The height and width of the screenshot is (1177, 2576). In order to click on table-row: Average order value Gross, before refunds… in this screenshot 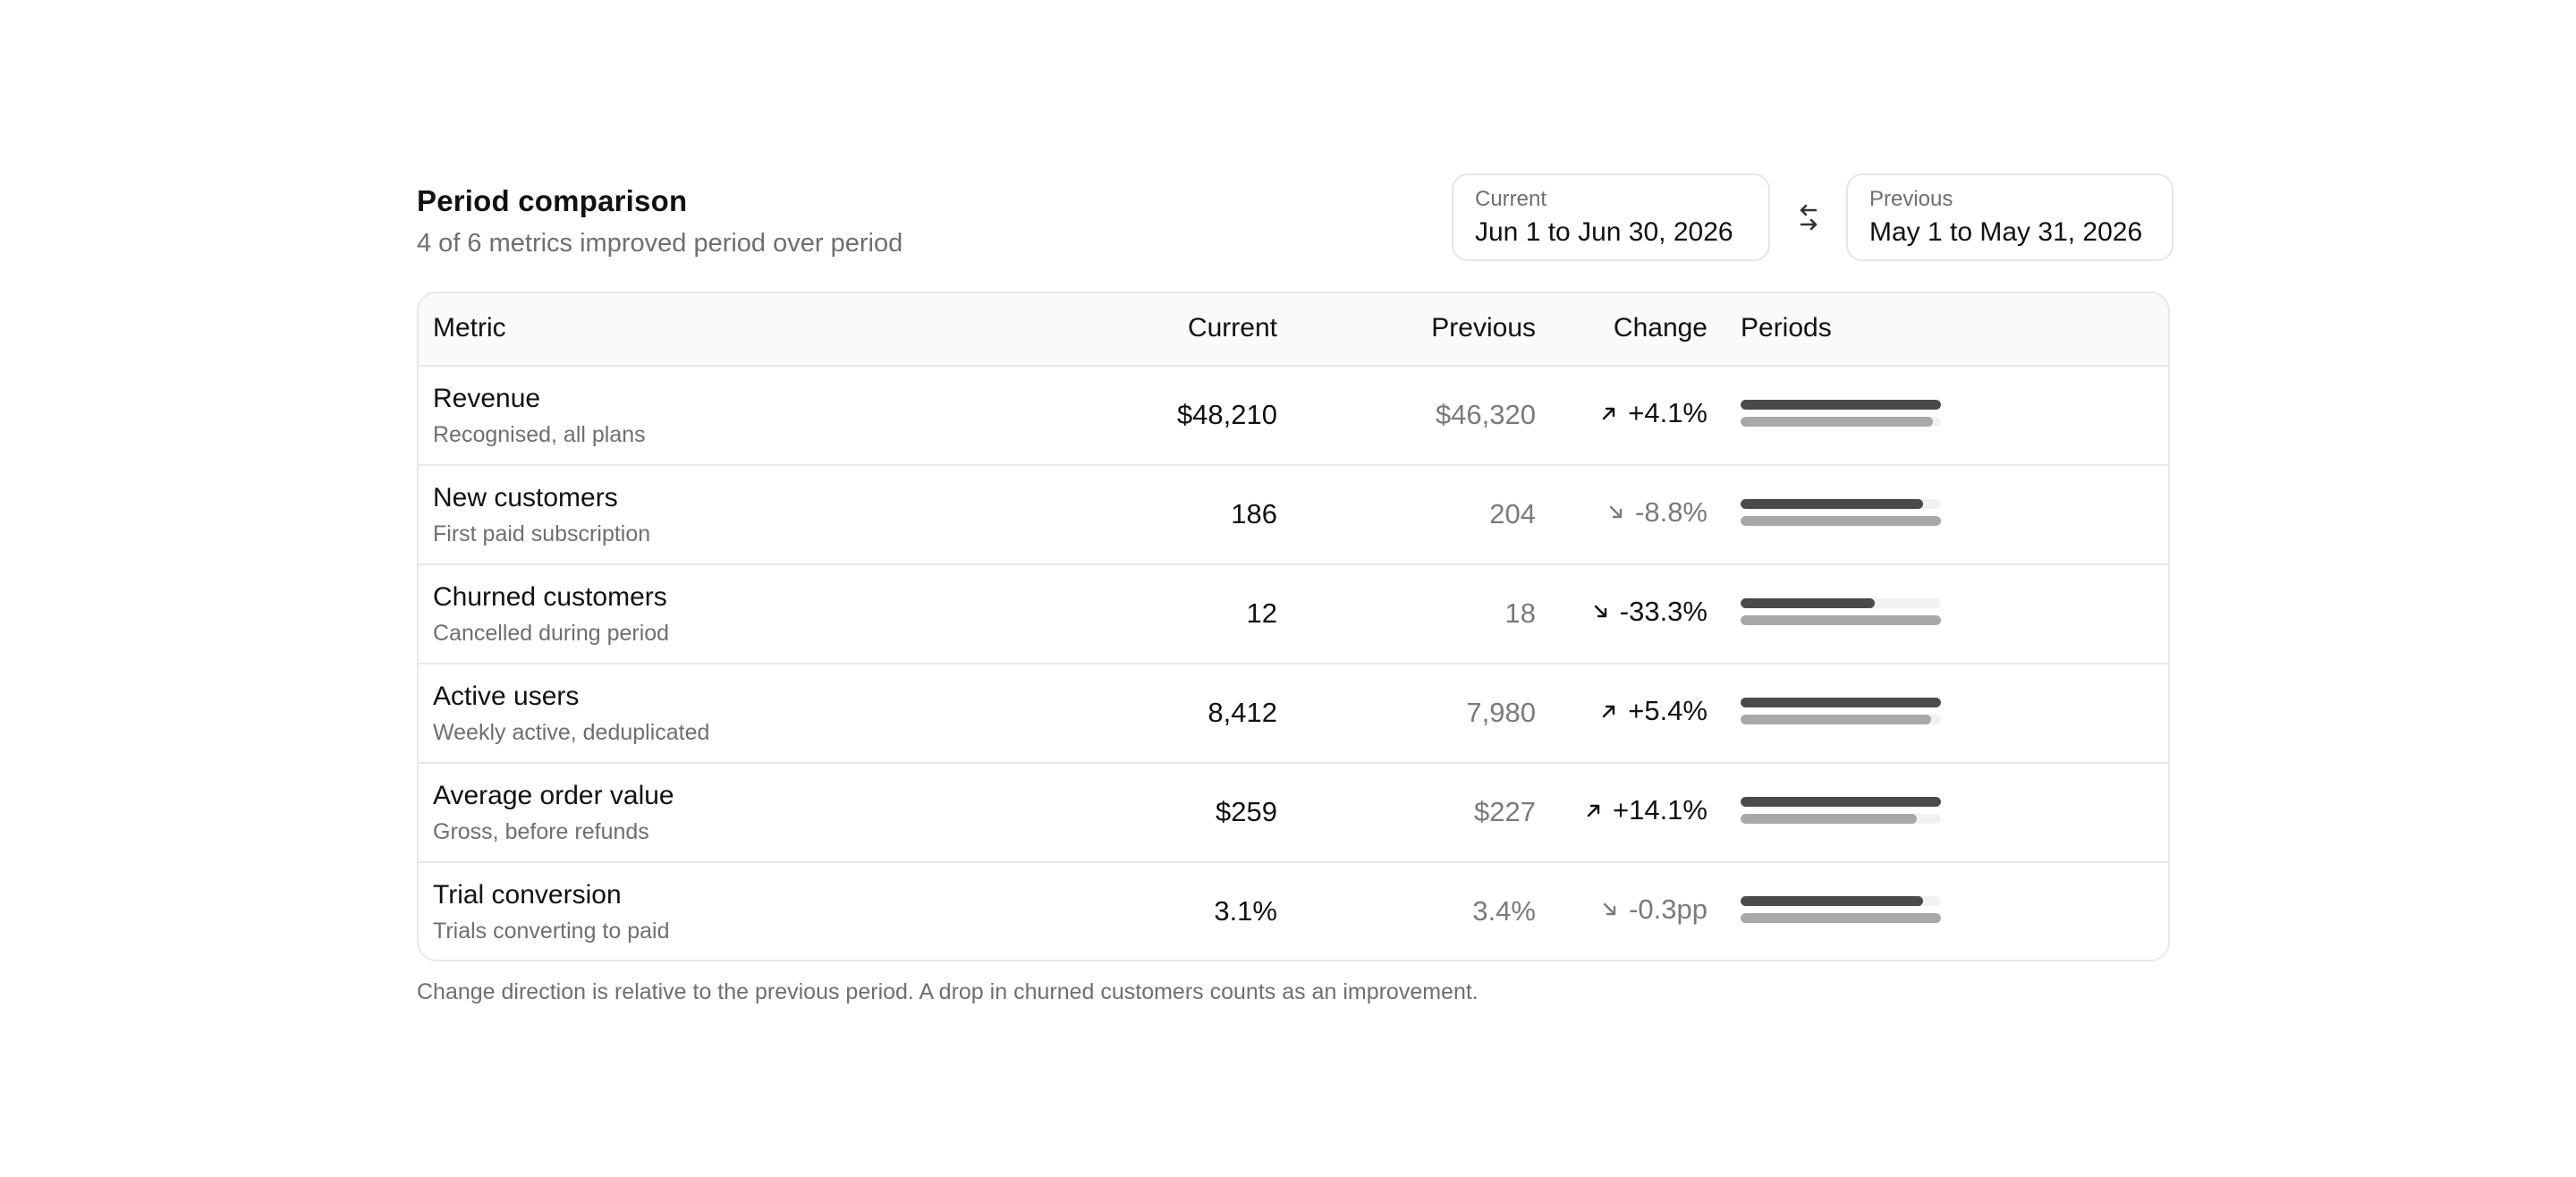, I will do `click(1293, 813)`.